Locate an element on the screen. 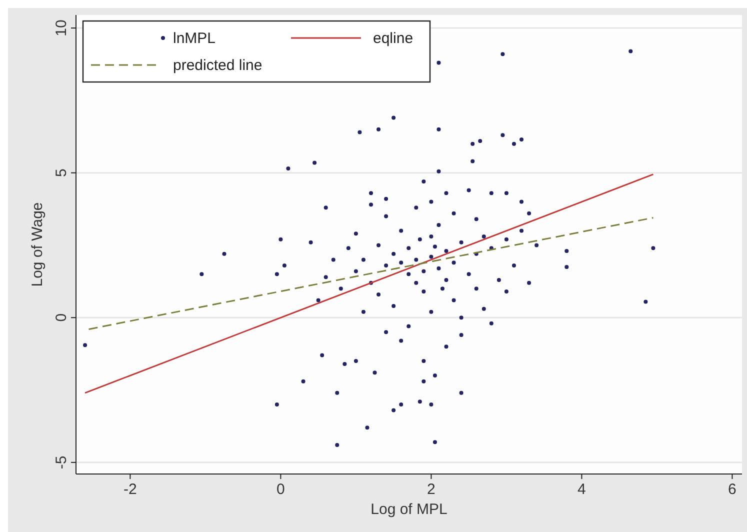 Image resolution: width=747 pixels, height=532 pixels. y-axis-title: Log of Wage is located at coordinates (37, 244).